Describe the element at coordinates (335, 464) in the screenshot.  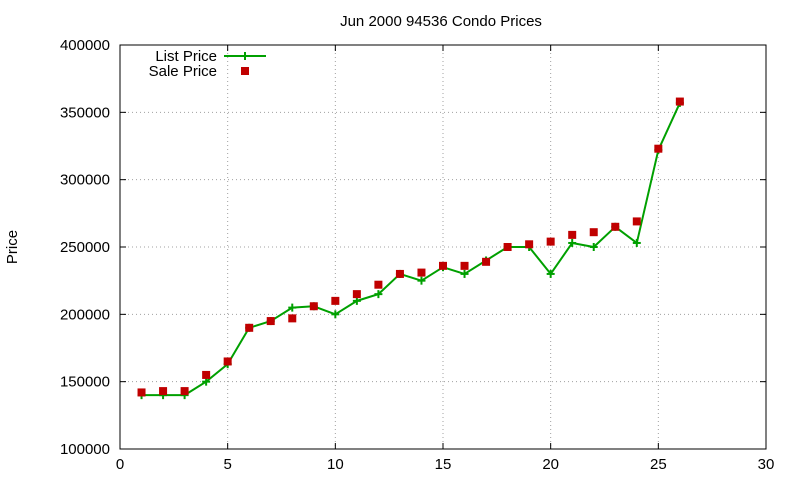
I see `x-tick-label: 10` at that location.